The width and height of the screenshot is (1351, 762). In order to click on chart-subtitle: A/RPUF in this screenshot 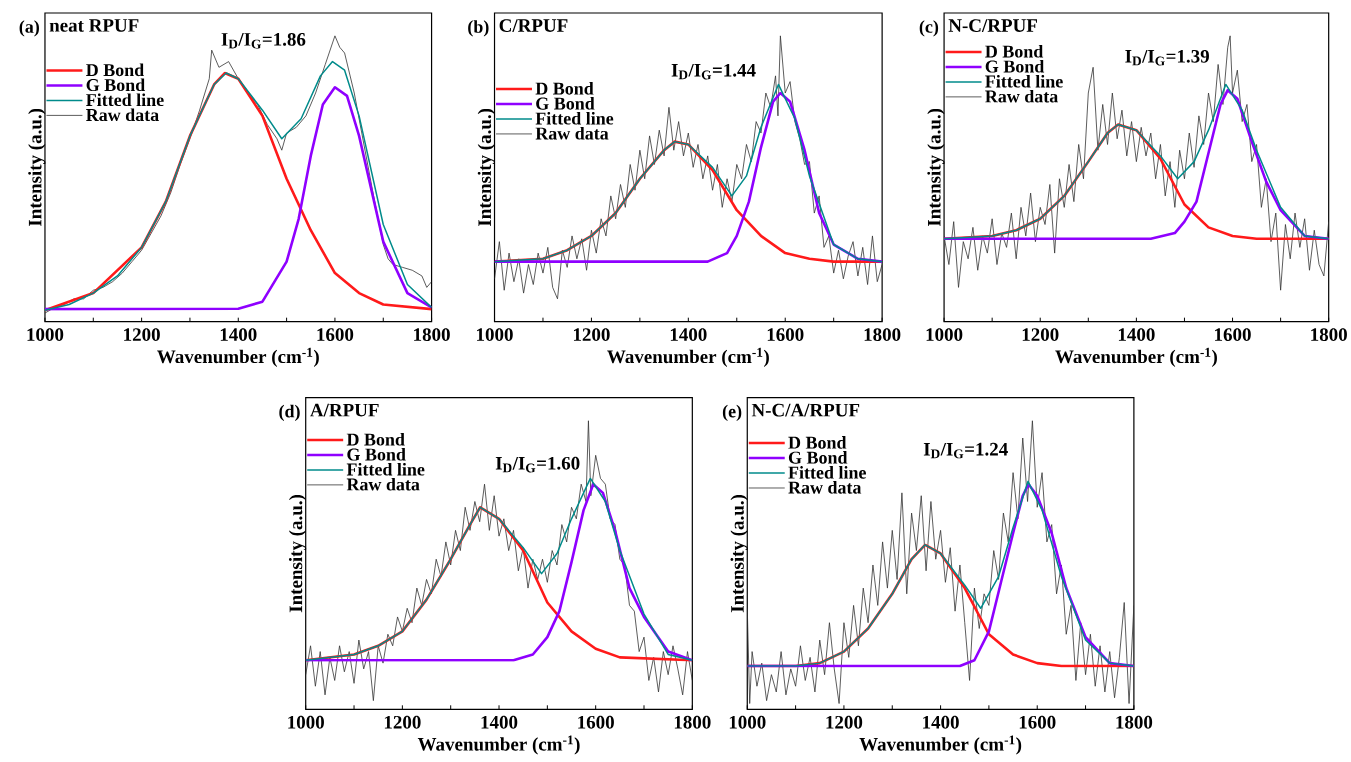, I will do `click(344, 410)`.